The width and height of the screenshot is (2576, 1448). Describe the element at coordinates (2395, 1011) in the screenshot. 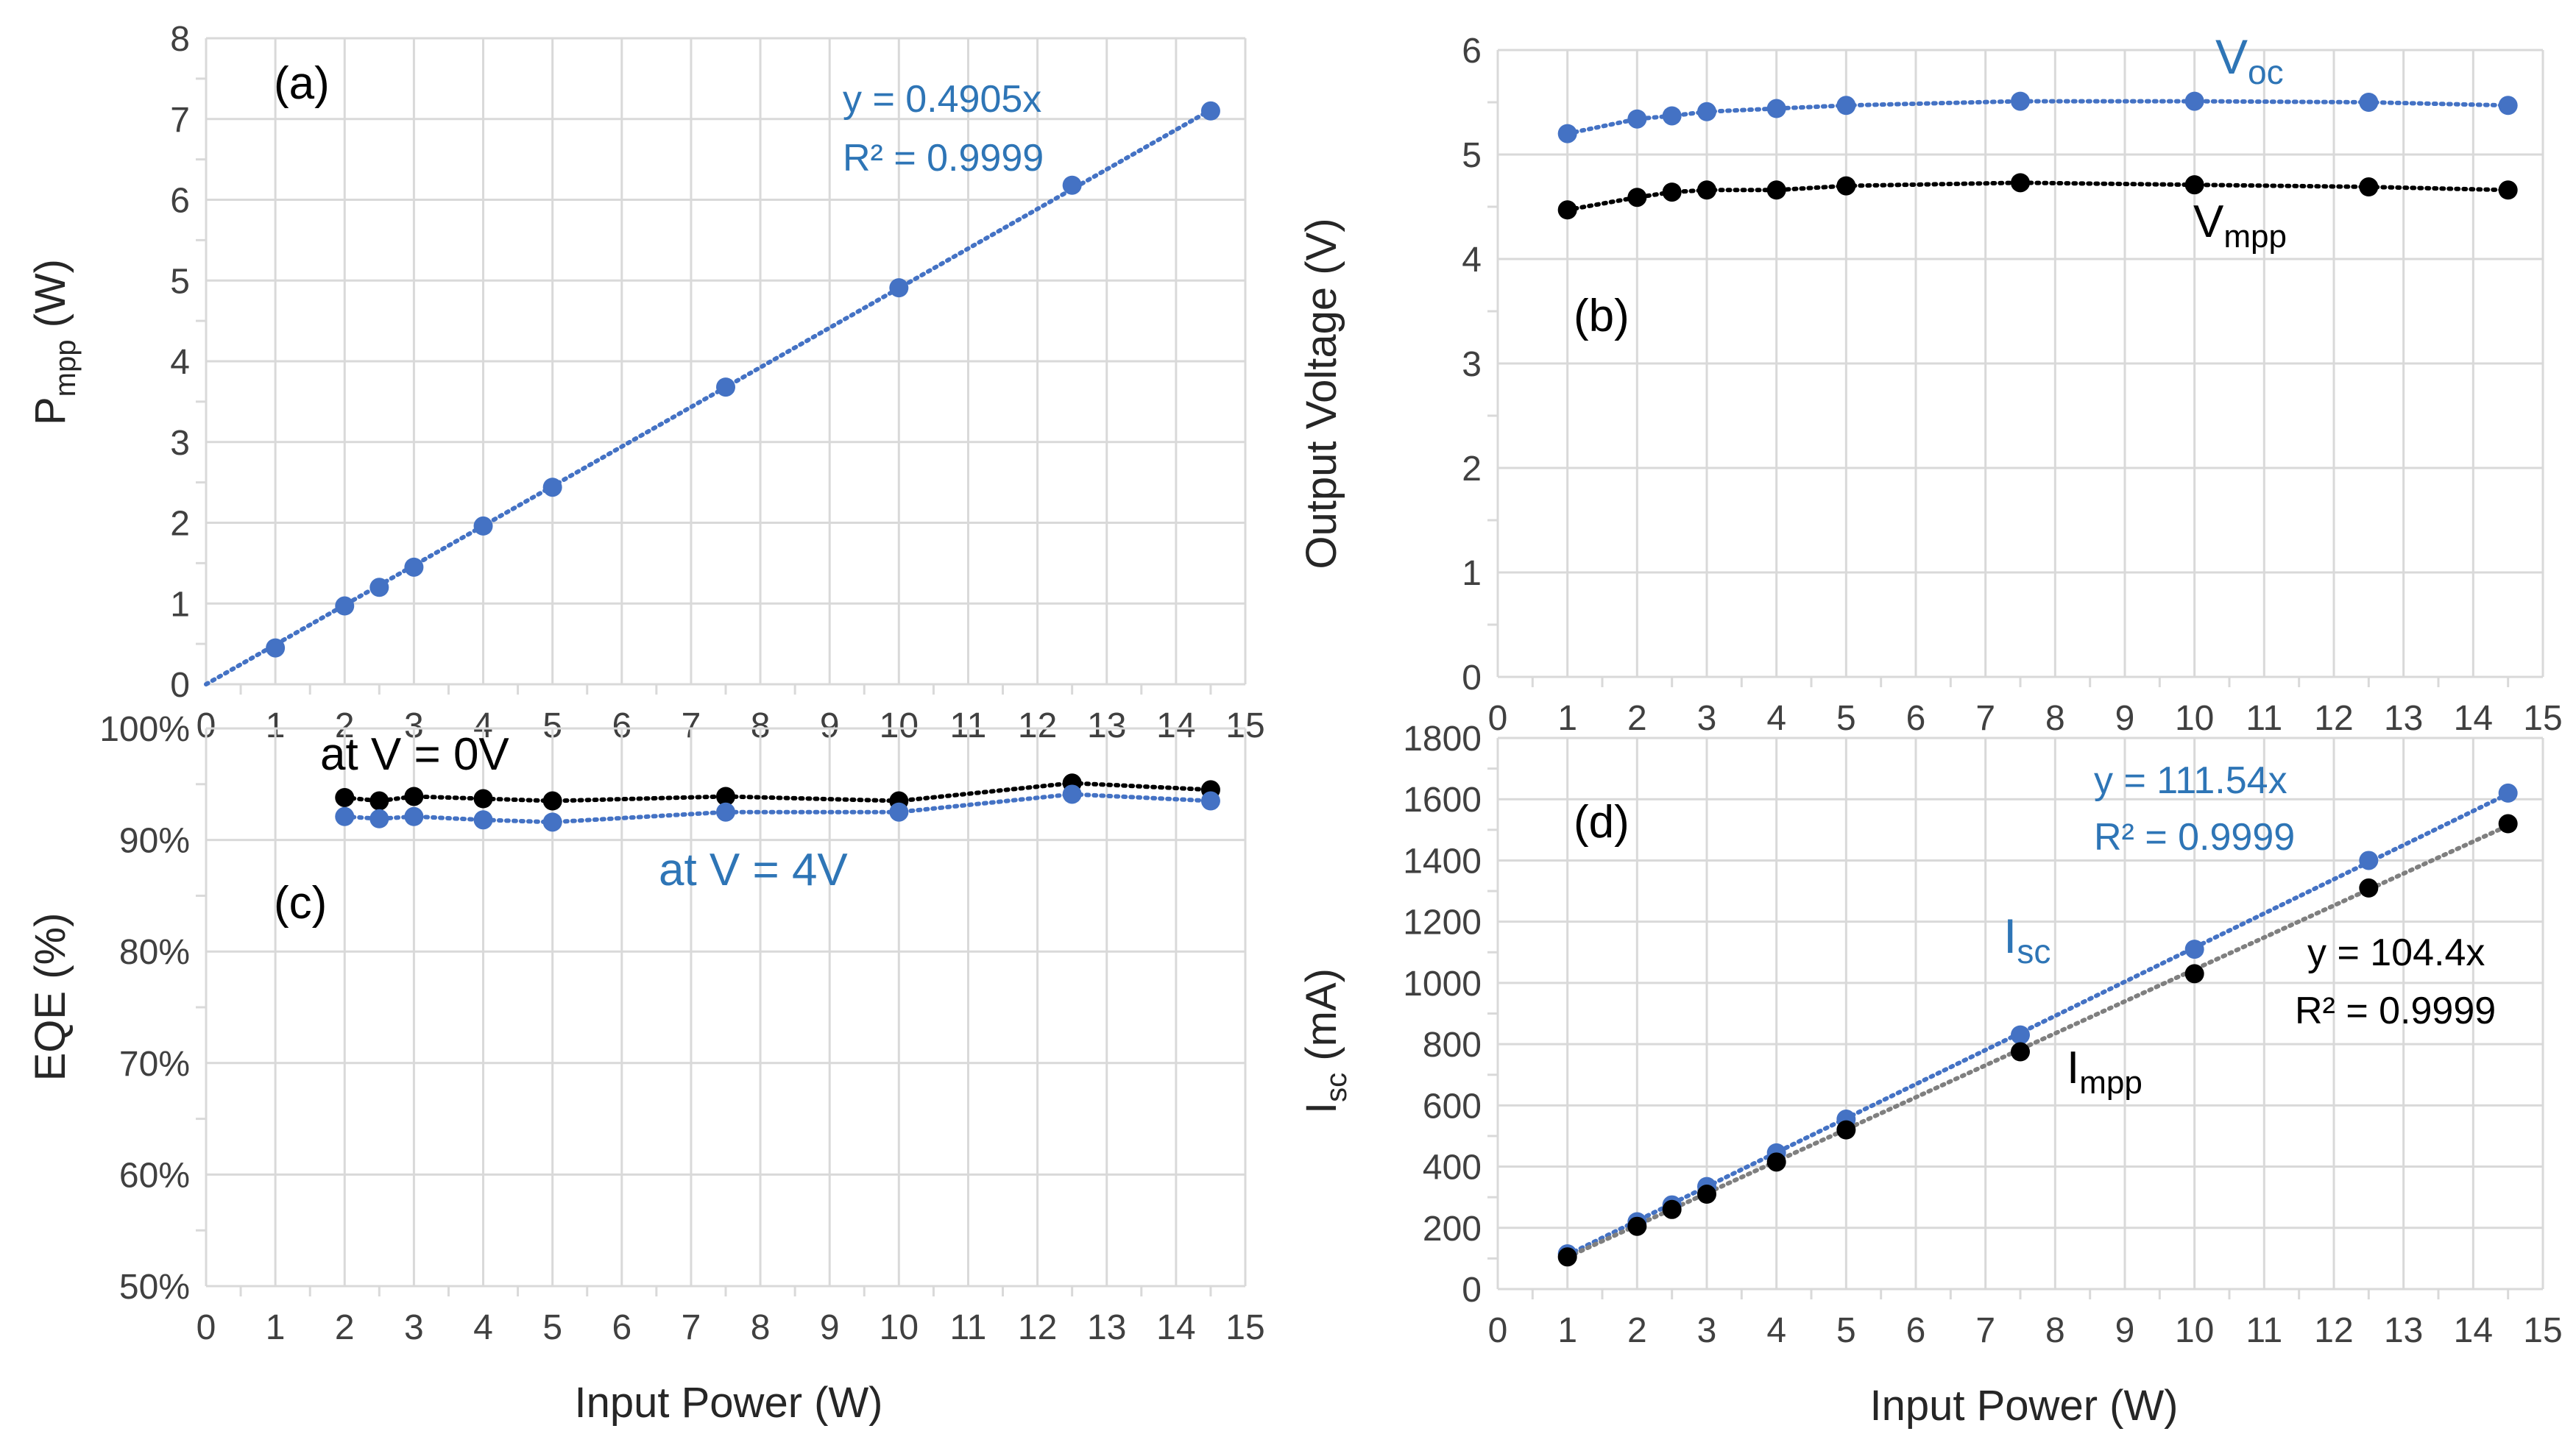

I see `panel-d-impp-r2: R² = 0.9999` at that location.